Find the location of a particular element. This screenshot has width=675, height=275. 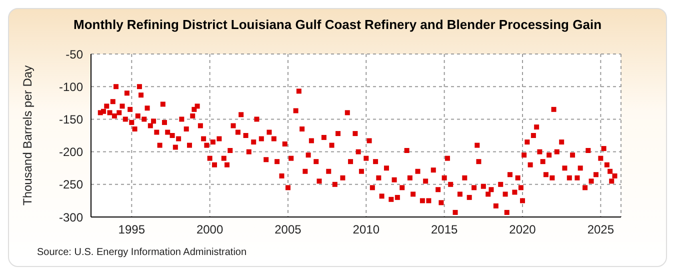

y-tick-label: -150 is located at coordinates (71, 119).